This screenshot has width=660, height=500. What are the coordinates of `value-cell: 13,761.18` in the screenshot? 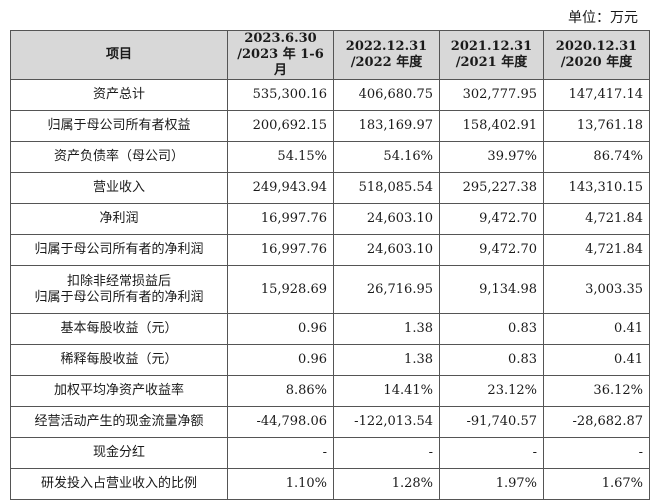 It's located at (596, 126).